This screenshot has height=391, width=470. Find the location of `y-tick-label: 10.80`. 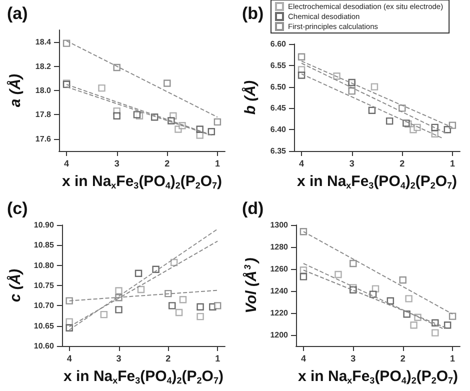

y-tick-label: 10.80 is located at coordinates (44, 265).